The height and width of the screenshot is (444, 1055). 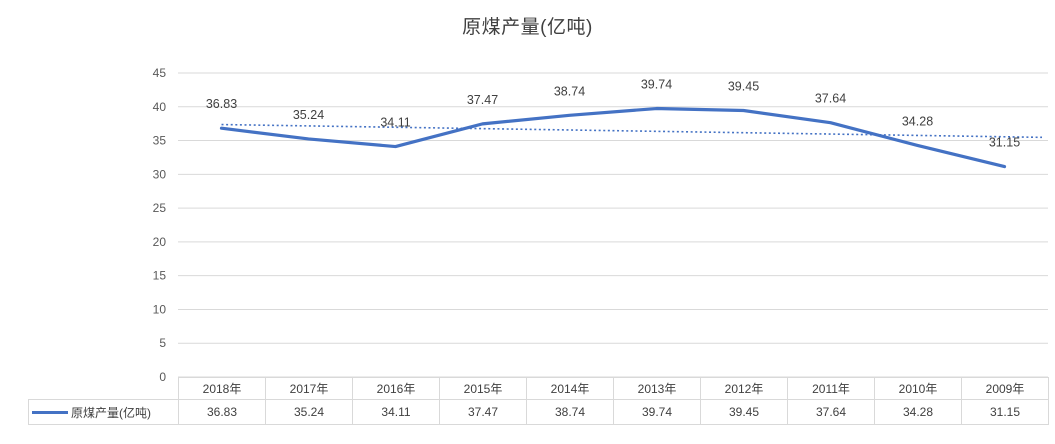 I want to click on data-label: 36.83, so click(x=221, y=104).